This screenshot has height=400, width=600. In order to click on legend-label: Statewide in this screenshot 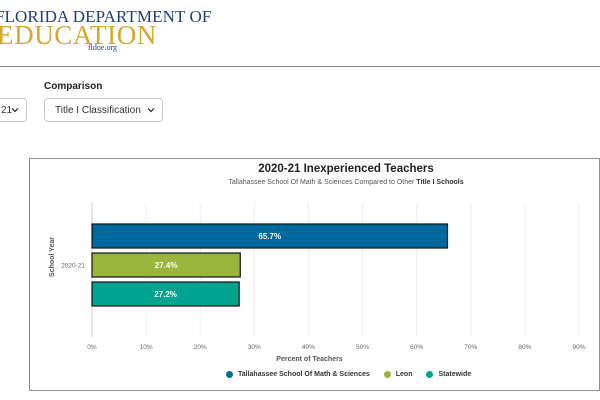, I will do `click(455, 374)`.